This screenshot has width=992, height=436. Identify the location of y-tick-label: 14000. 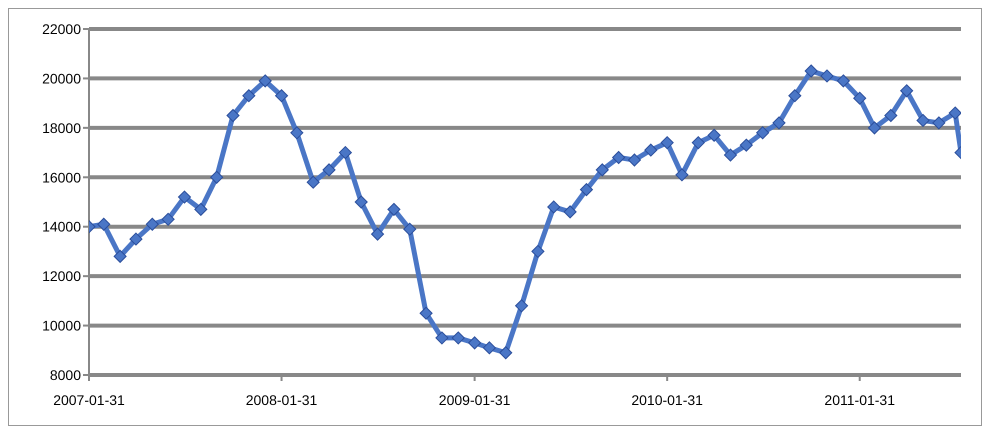
(62, 226).